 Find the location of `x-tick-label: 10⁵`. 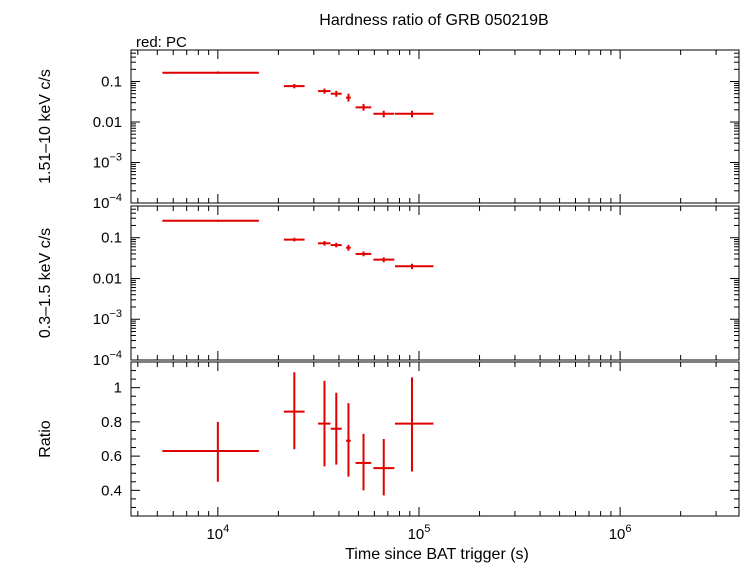

x-tick-label: 10⁵ is located at coordinates (419, 533).